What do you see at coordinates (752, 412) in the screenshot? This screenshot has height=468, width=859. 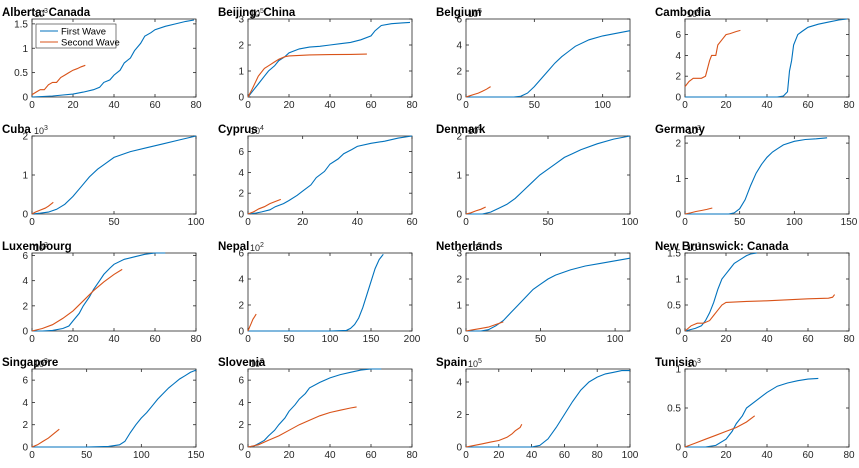 I see `first-wave-line-tunisia` at bounding box center [752, 412].